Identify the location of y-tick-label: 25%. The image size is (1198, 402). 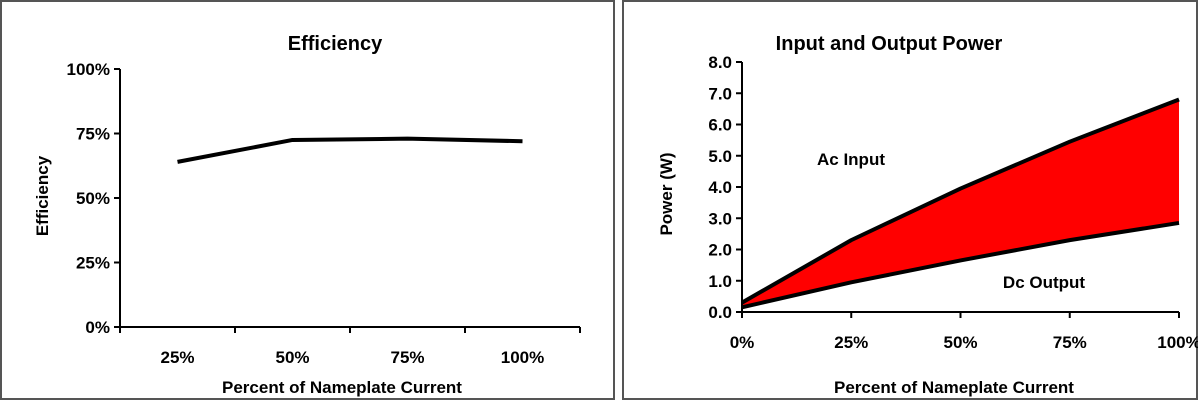
(93, 263).